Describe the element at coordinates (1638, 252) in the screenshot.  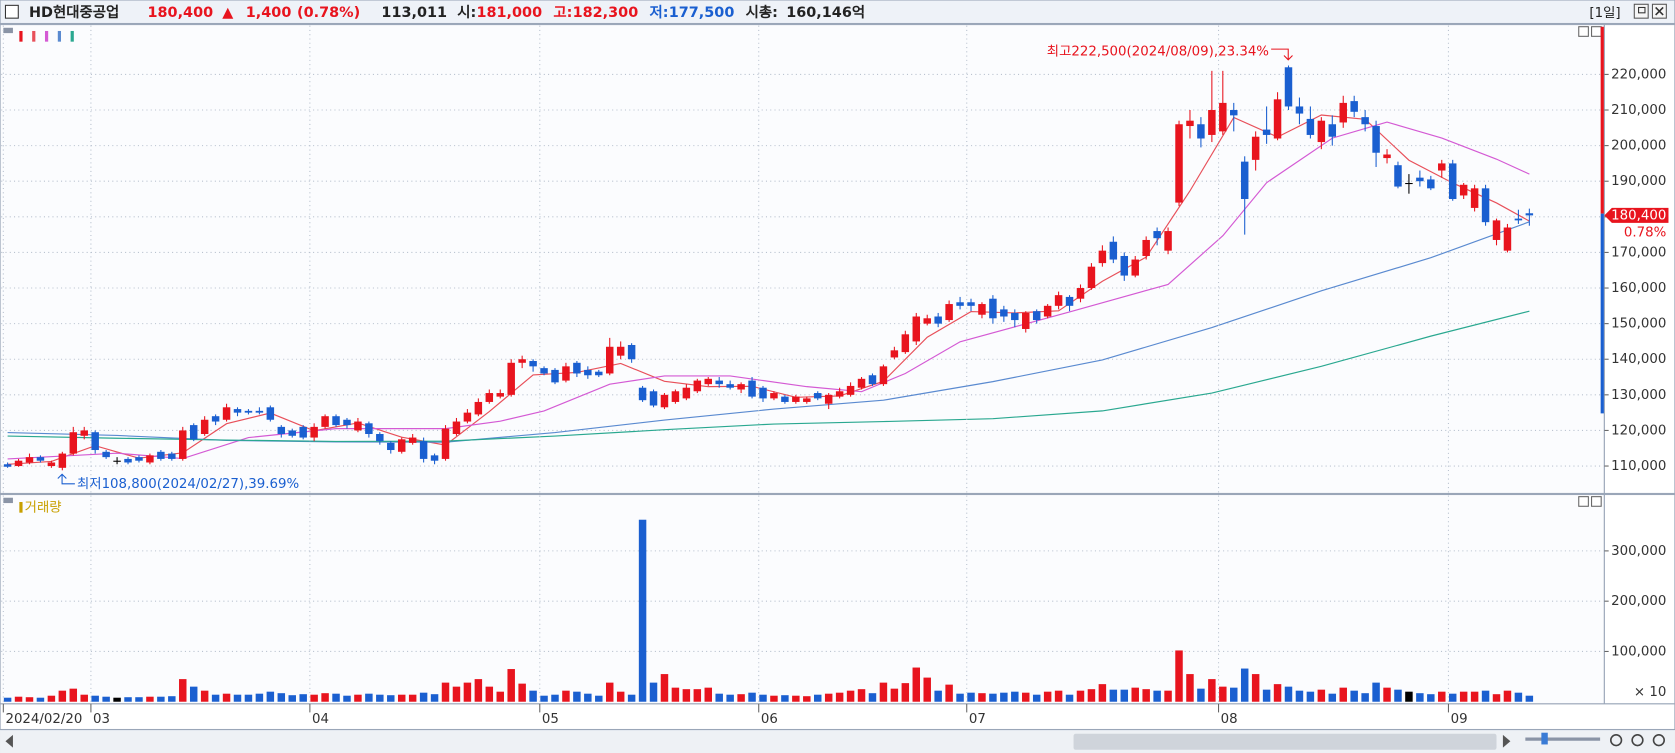
I see `y-tick-label: 170,000` at that location.